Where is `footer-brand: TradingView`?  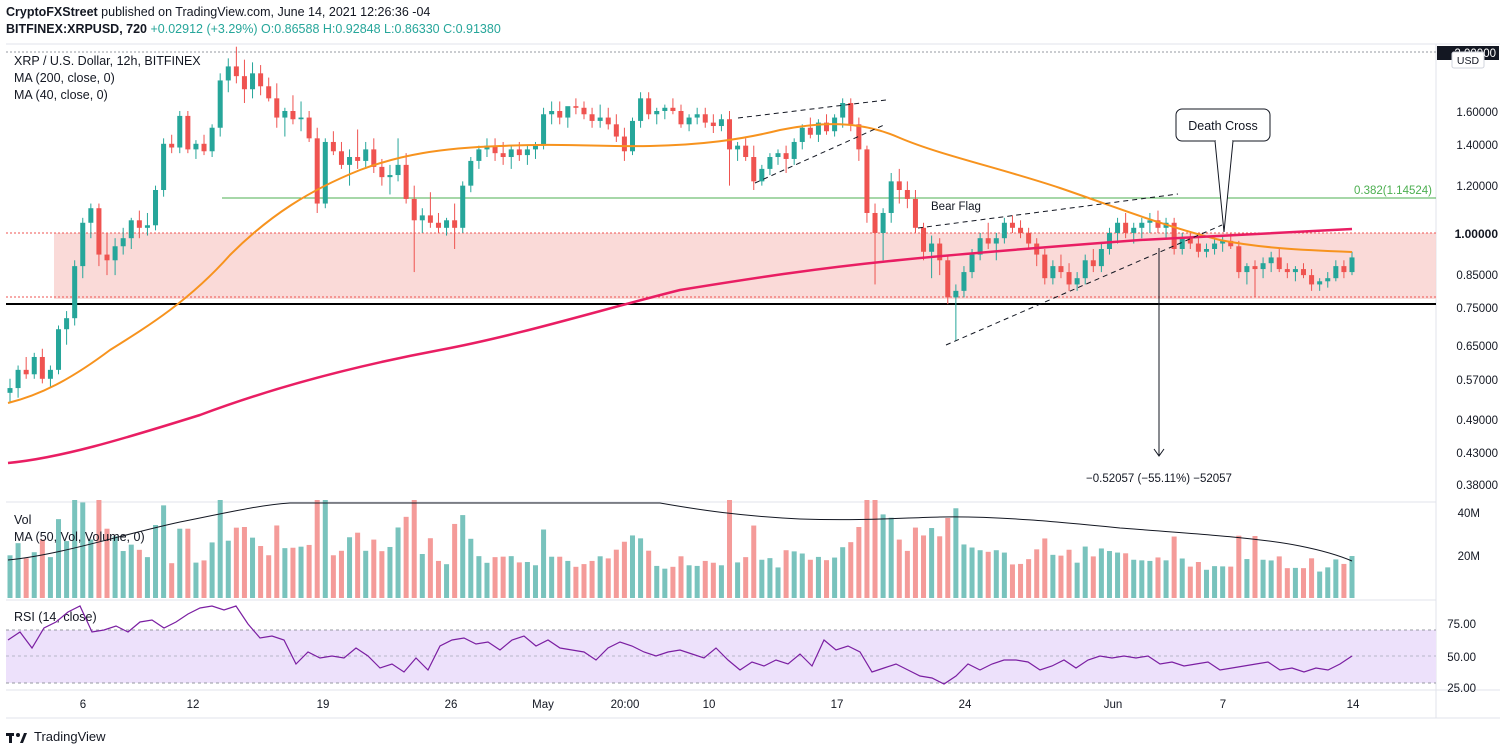 footer-brand: TradingView is located at coordinates (56, 736).